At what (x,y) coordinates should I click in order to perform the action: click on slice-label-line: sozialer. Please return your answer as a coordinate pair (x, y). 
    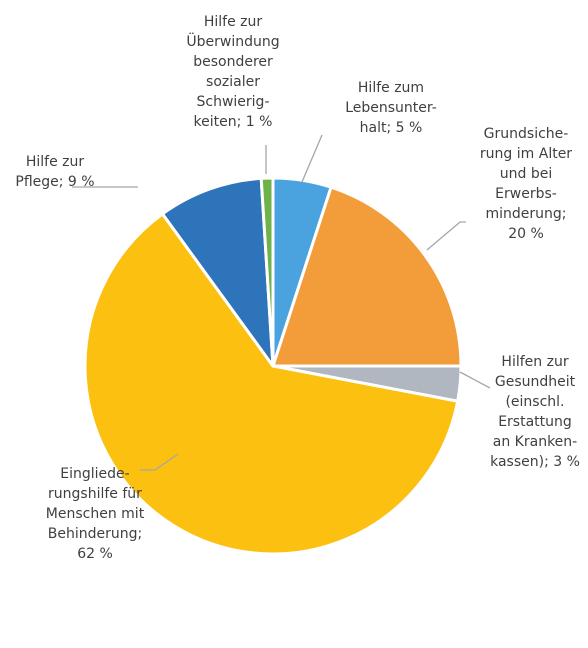
    Looking at the image, I should click on (233, 82).